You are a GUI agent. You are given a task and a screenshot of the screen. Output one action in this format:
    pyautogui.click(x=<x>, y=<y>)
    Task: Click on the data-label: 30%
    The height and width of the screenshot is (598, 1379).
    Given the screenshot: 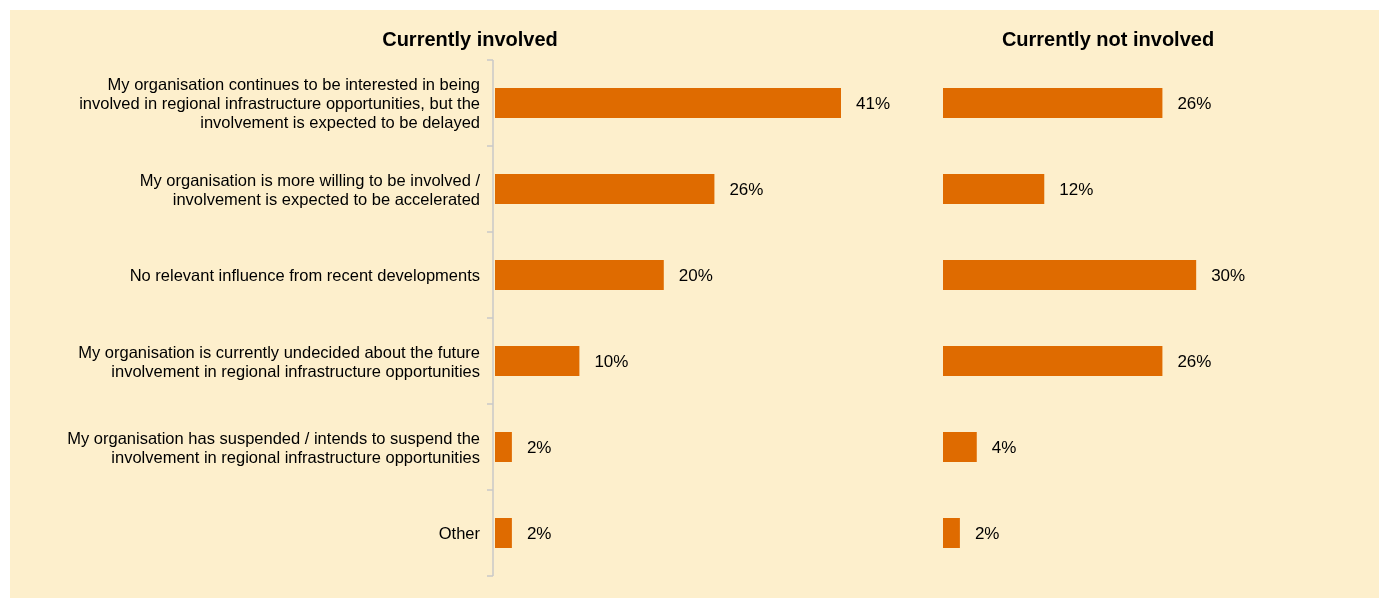 What is the action you would take?
    pyautogui.click(x=1228, y=275)
    